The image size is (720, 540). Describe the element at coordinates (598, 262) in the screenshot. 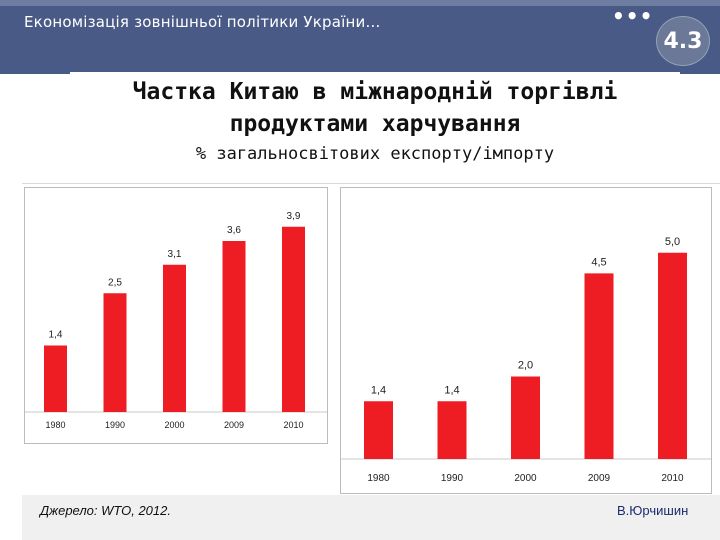

I see `right-chart-value-label: 4,5` at that location.